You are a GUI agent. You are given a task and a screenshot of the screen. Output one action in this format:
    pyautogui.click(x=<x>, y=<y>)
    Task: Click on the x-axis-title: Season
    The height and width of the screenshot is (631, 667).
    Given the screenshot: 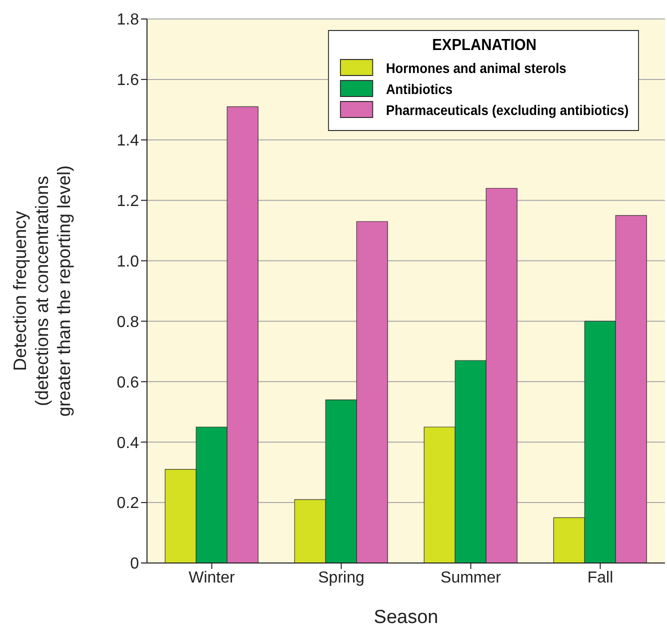 What is the action you would take?
    pyautogui.click(x=406, y=617)
    